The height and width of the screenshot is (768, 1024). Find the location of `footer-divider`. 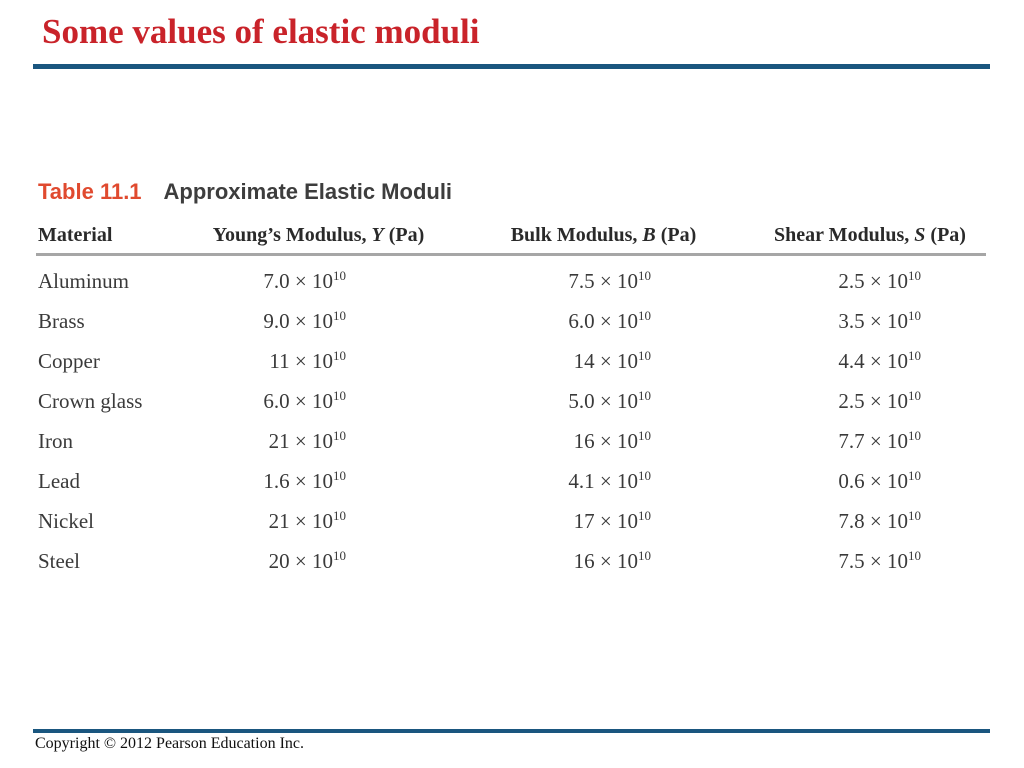

footer-divider is located at coordinates (511, 731).